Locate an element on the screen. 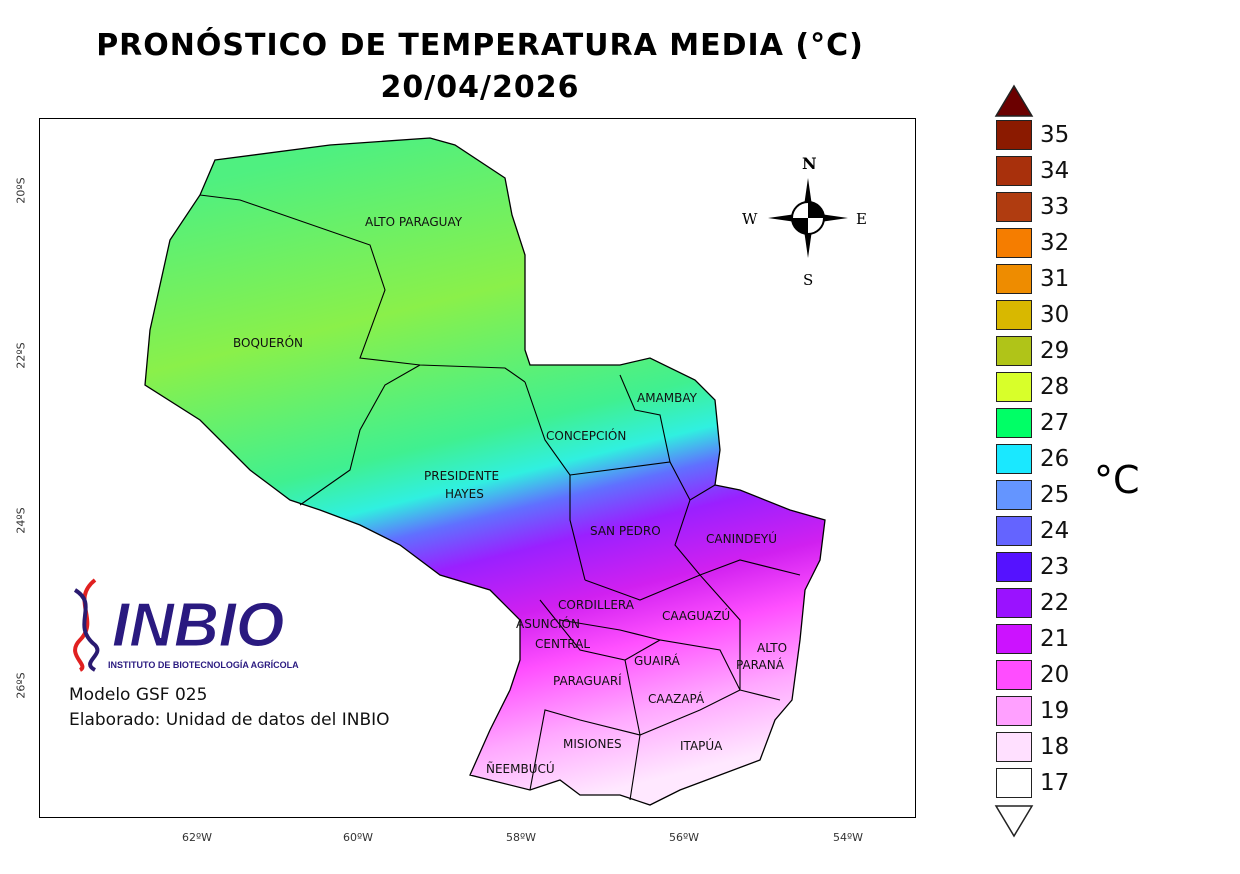 Image resolution: width=1240 pixels, height=874 pixels. lon-label-54w: 54ºW is located at coordinates (848, 837).